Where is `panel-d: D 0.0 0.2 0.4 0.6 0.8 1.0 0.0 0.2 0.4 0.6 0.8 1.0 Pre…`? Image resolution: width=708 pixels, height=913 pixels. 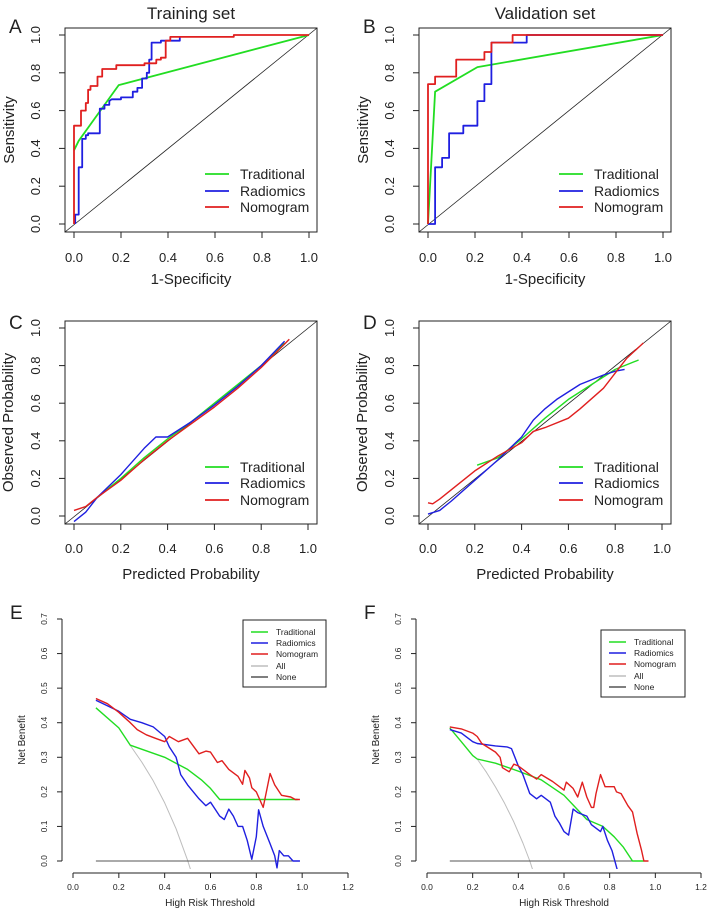 panel-d: D 0.0 0.2 0.4 0.6 0.8 1.0 0.0 0.2 0.4 0.6 0.8 1.0 Pre… is located at coordinates (513, 448).